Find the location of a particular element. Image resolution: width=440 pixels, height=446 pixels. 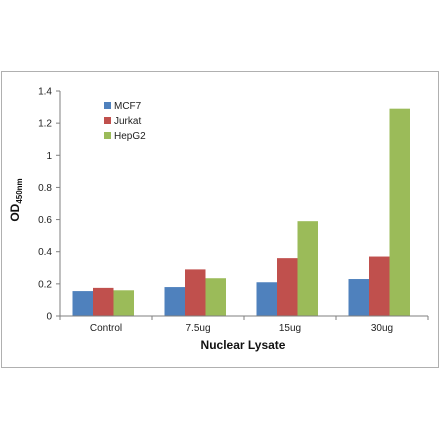

y-axis-title-subscript: 450nm is located at coordinates (19, 190).